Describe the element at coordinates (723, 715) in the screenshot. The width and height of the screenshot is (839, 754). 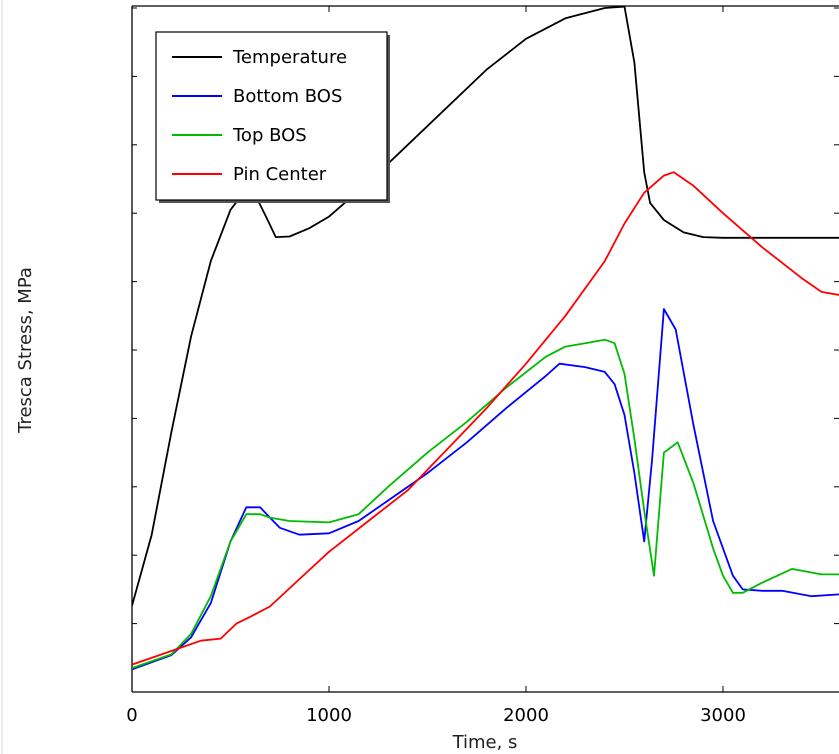
I see `x-tick-label: 3000` at that location.